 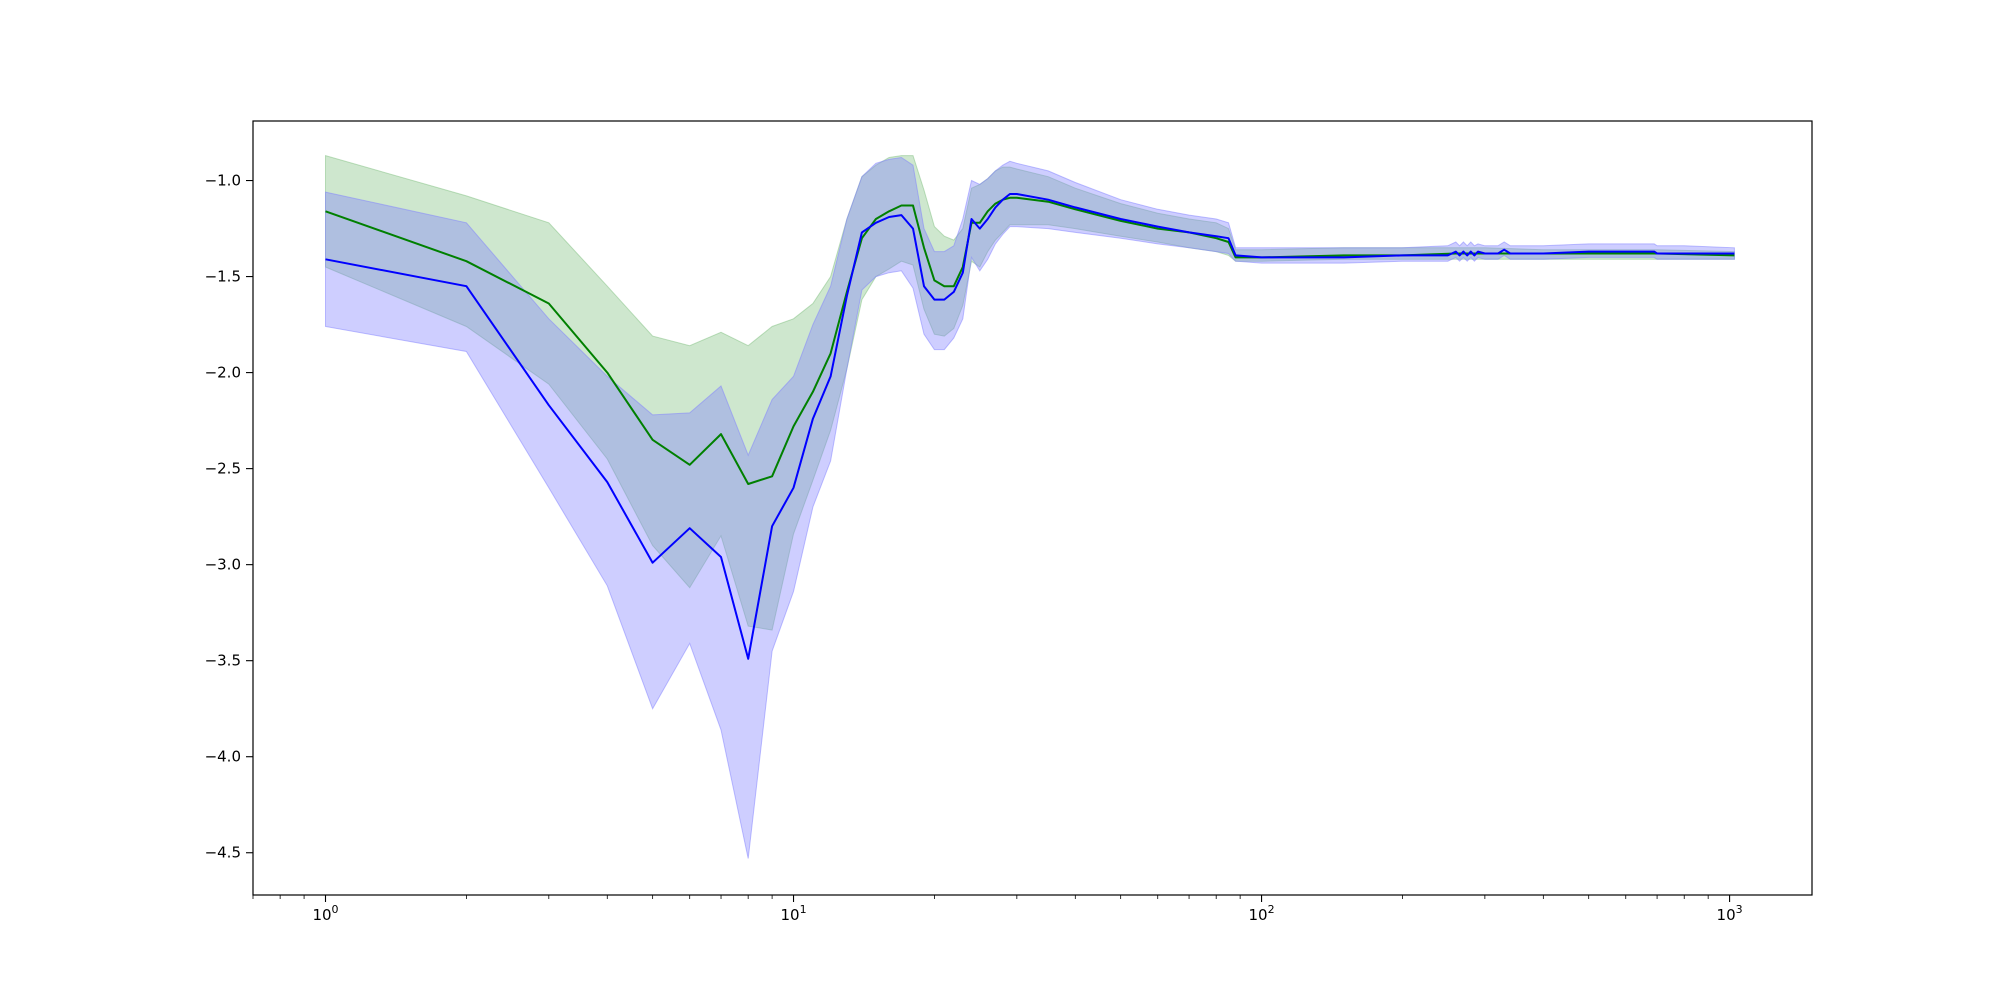 What do you see at coordinates (335, 909) in the screenshot?
I see `x-tick-label-exponent: 0` at bounding box center [335, 909].